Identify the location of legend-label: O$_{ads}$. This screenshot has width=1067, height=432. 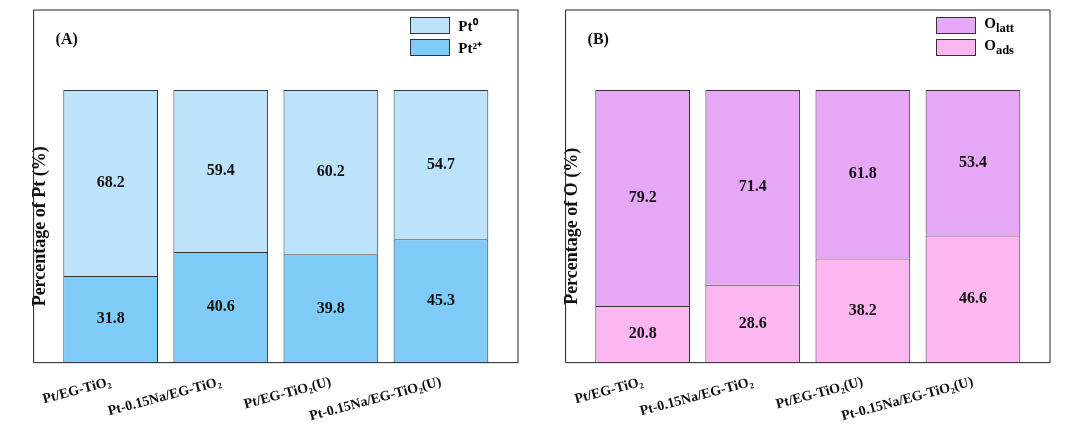
(999, 47).